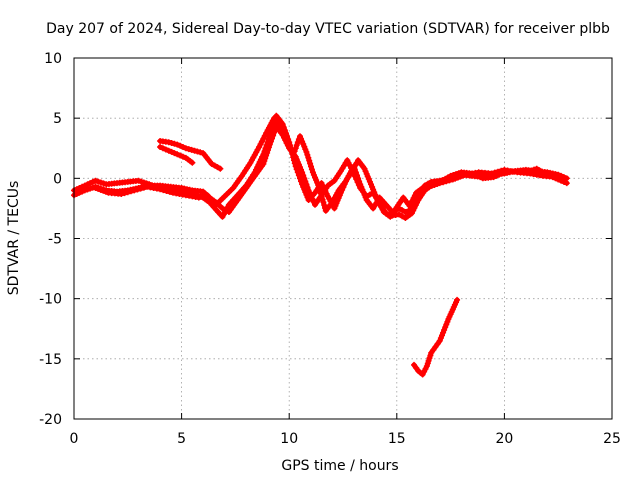 The image size is (640, 480). What do you see at coordinates (74, 439) in the screenshot?
I see `x-tick-label: 0` at bounding box center [74, 439].